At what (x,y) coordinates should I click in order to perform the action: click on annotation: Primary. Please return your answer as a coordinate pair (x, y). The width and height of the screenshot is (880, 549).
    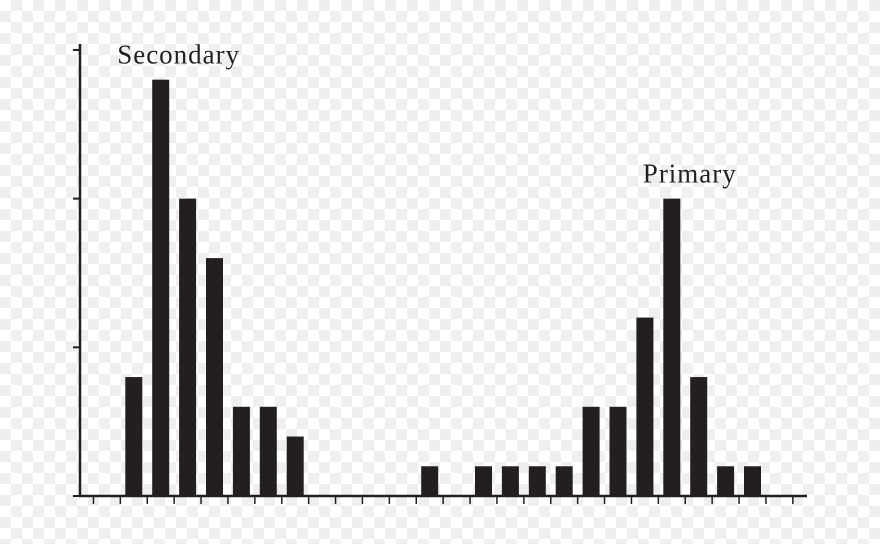
    Looking at the image, I should click on (690, 174).